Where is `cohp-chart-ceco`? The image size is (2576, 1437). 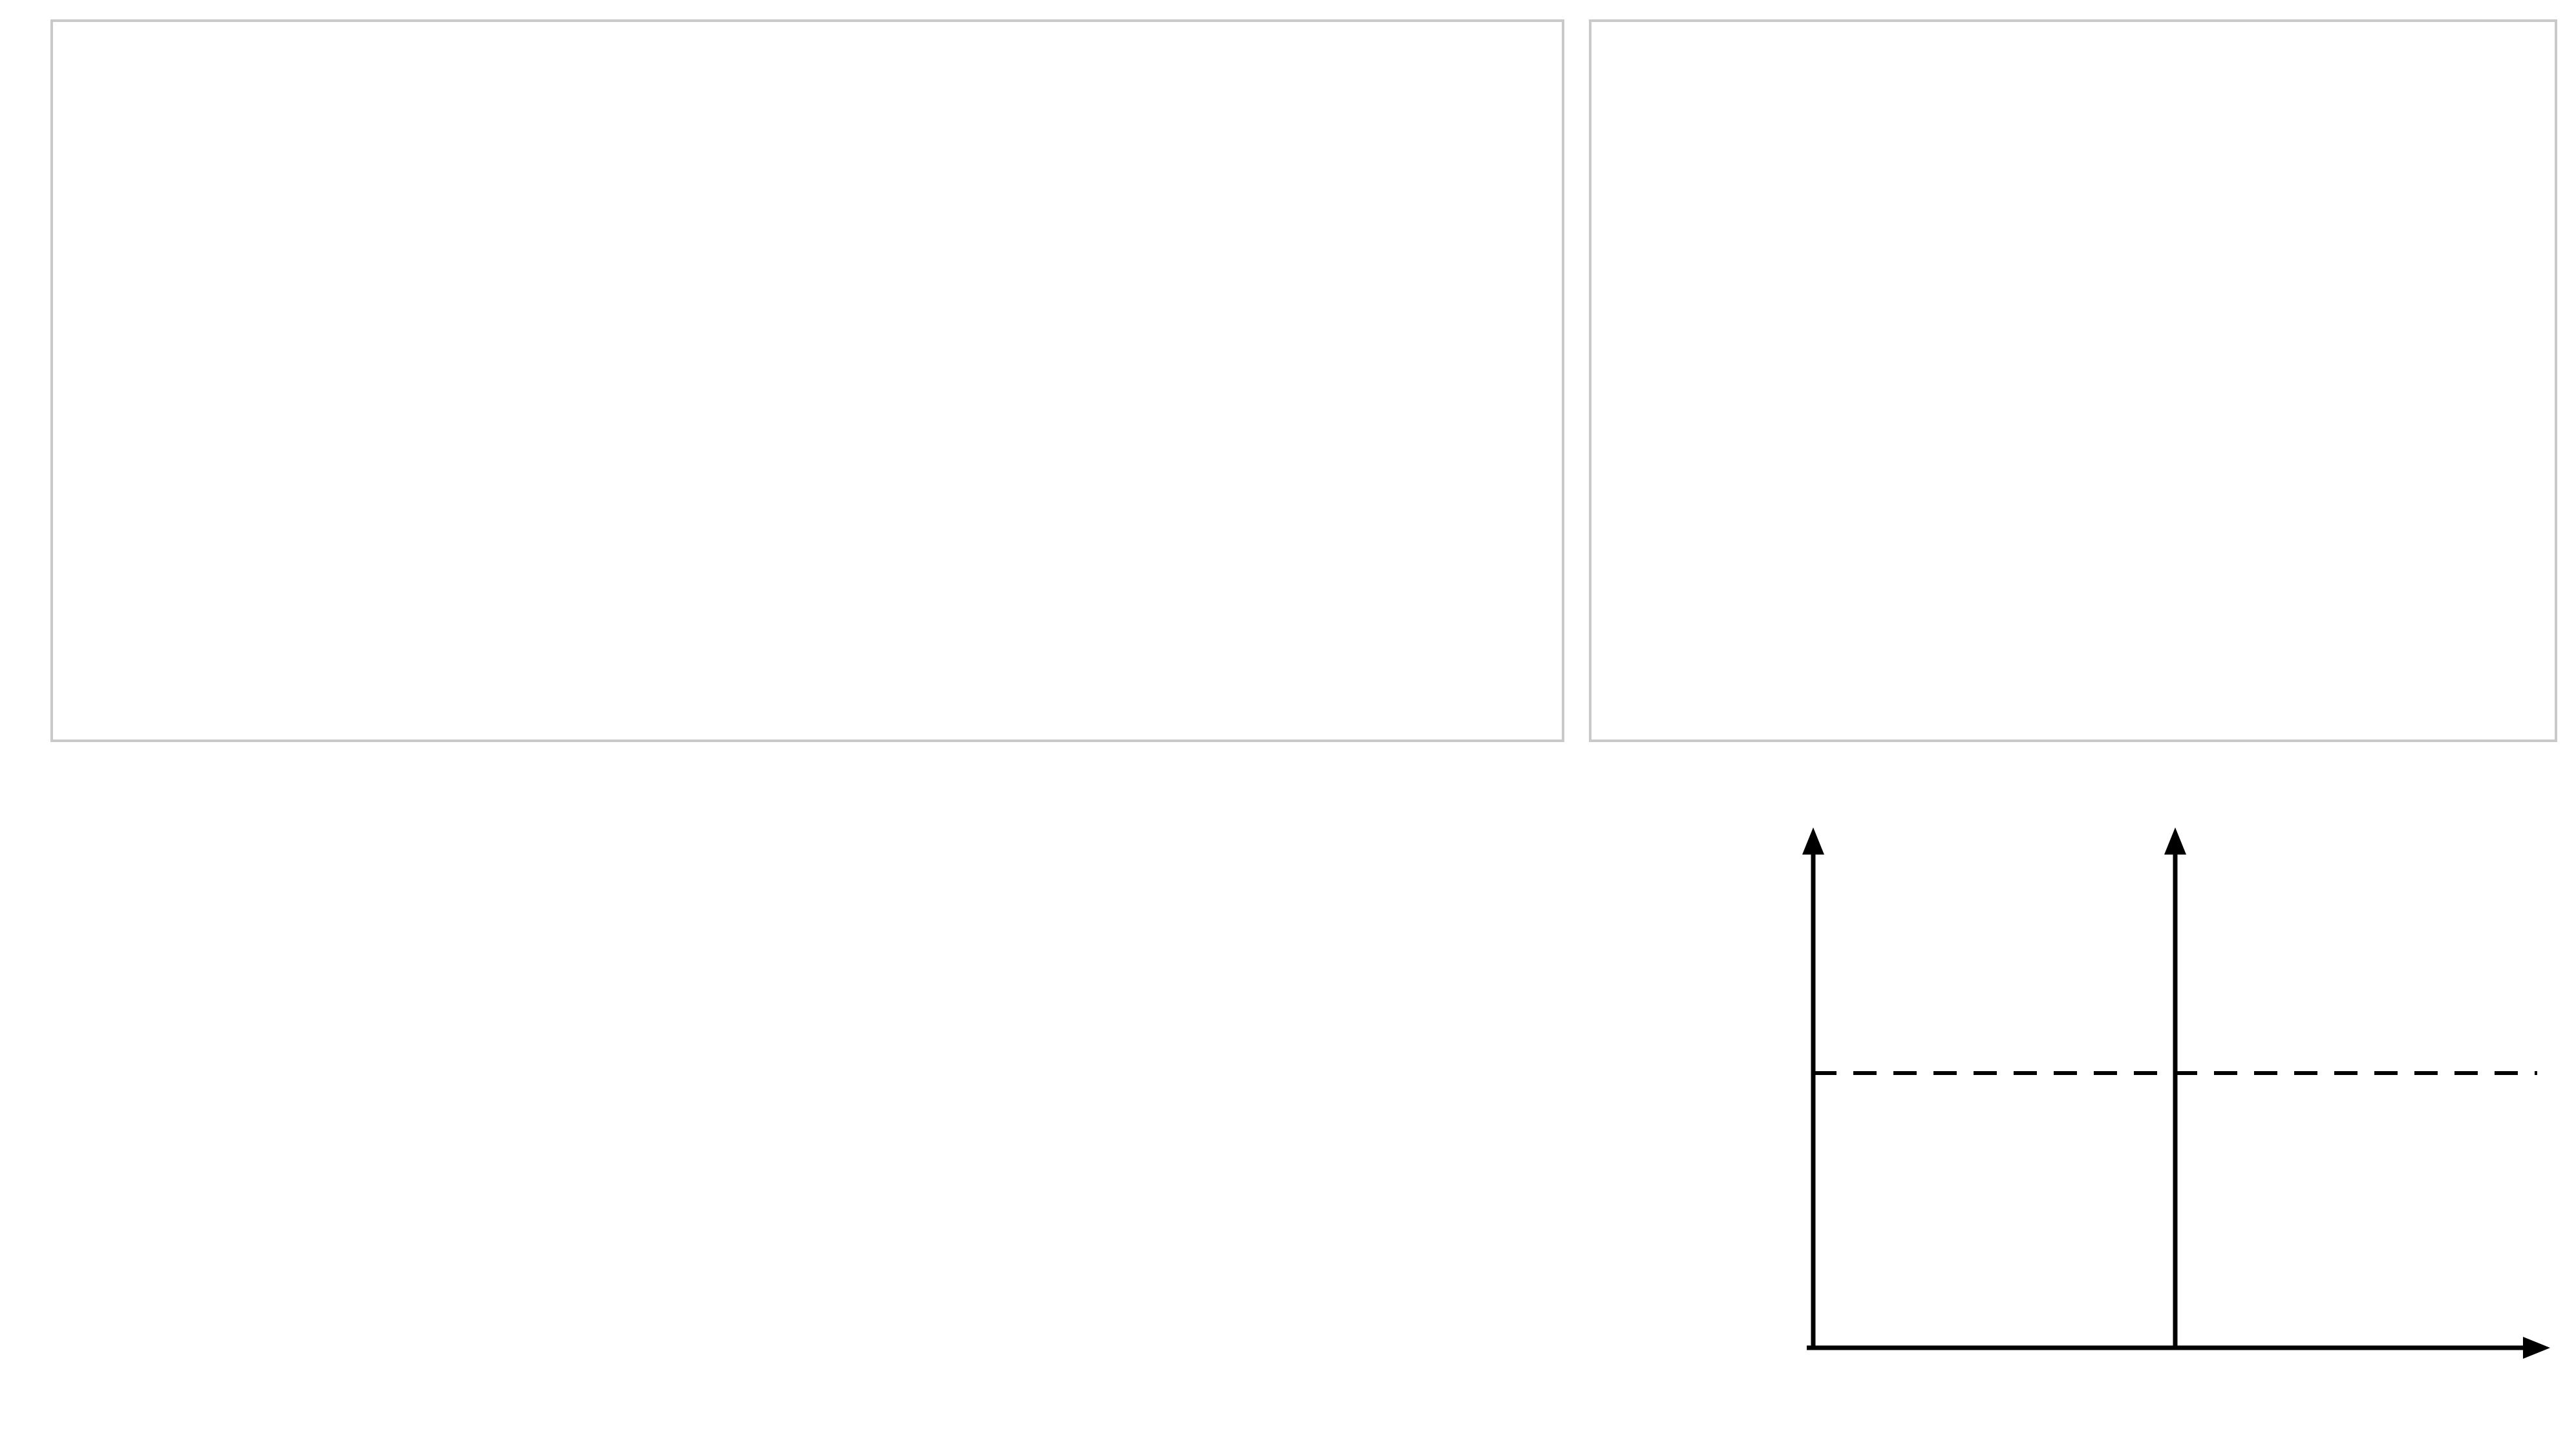
cohp-chart-ceco is located at coordinates (2338, 384).